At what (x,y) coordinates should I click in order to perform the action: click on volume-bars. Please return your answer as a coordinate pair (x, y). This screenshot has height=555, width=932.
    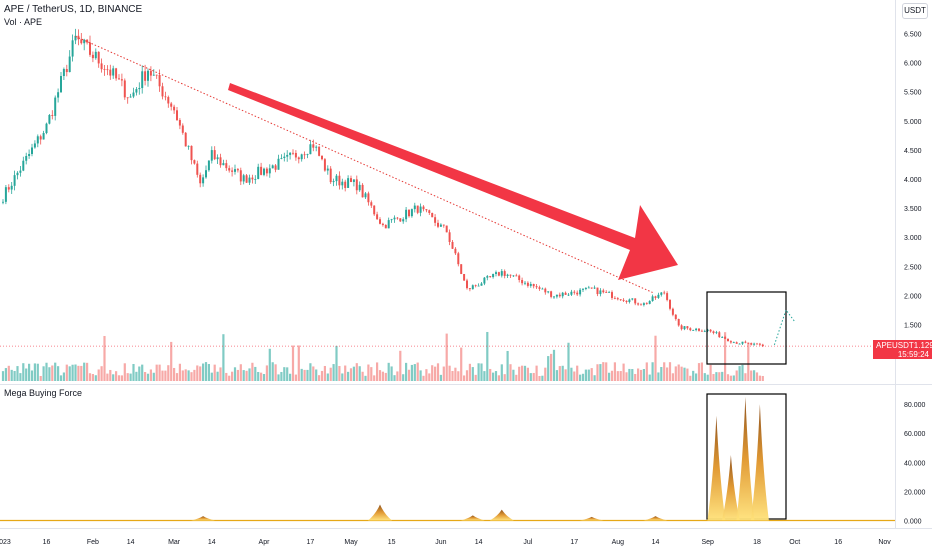
    Looking at the image, I should click on (382, 356).